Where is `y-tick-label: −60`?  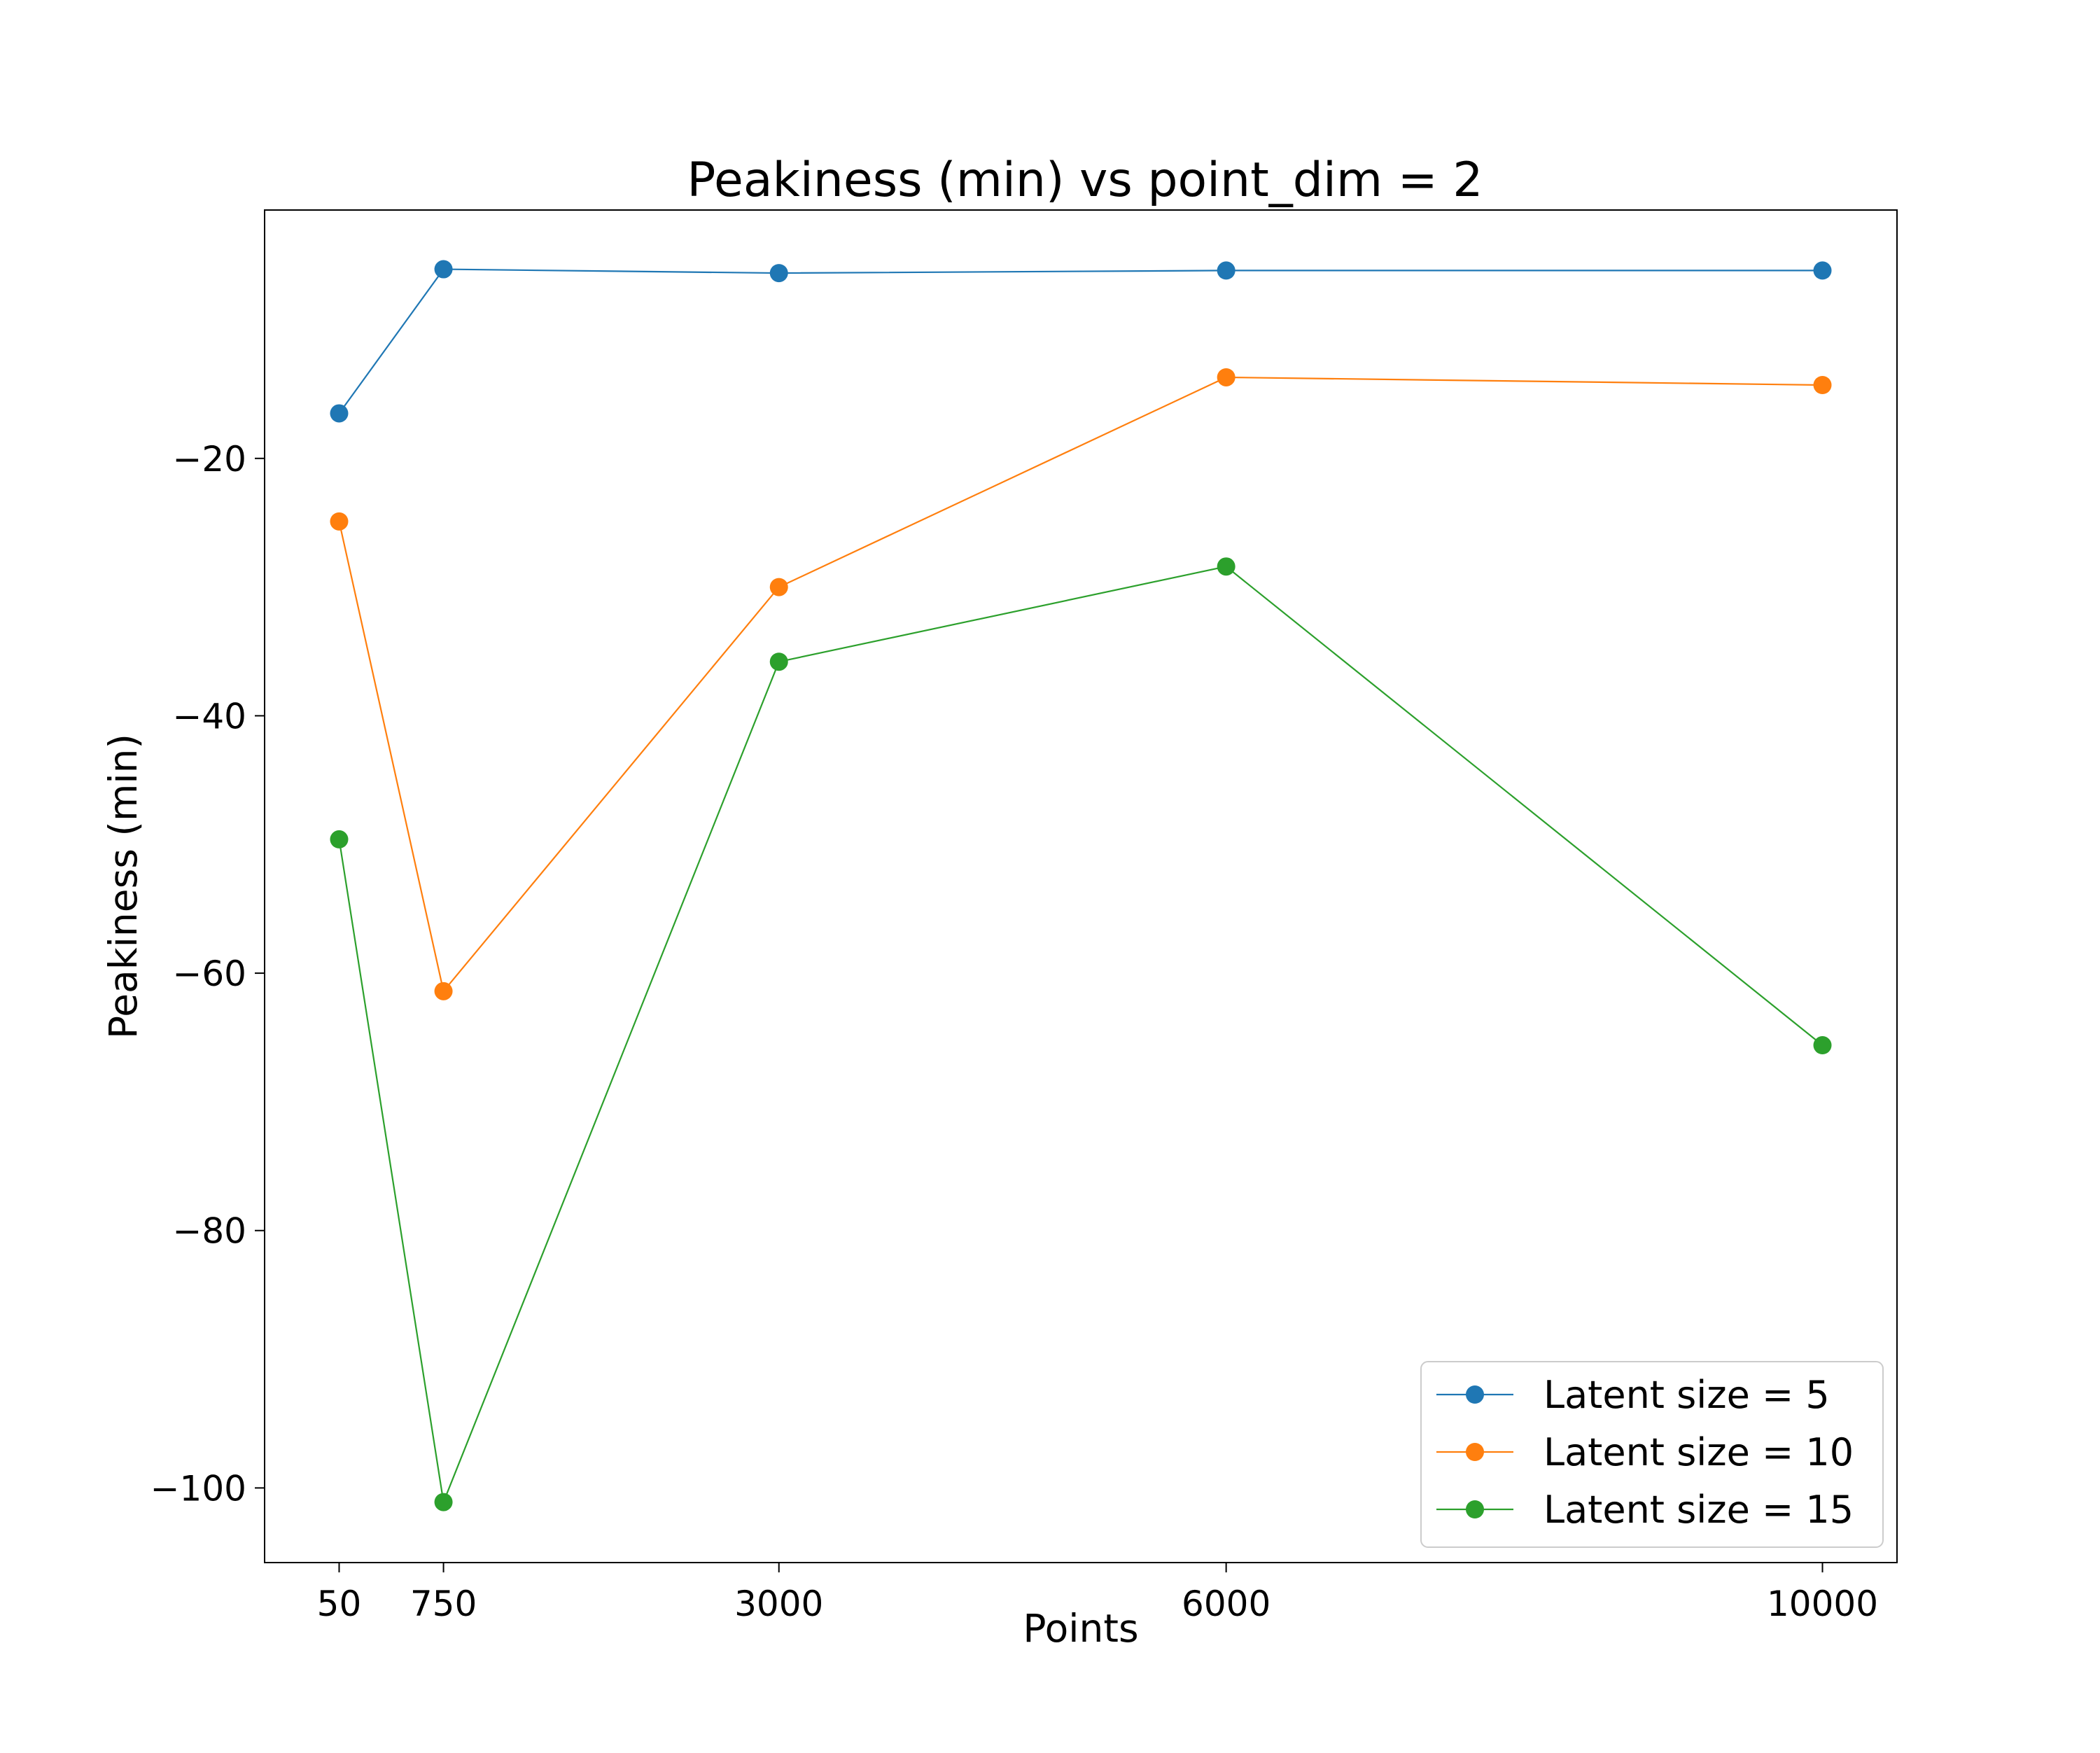 y-tick-label: −60 is located at coordinates (209, 974).